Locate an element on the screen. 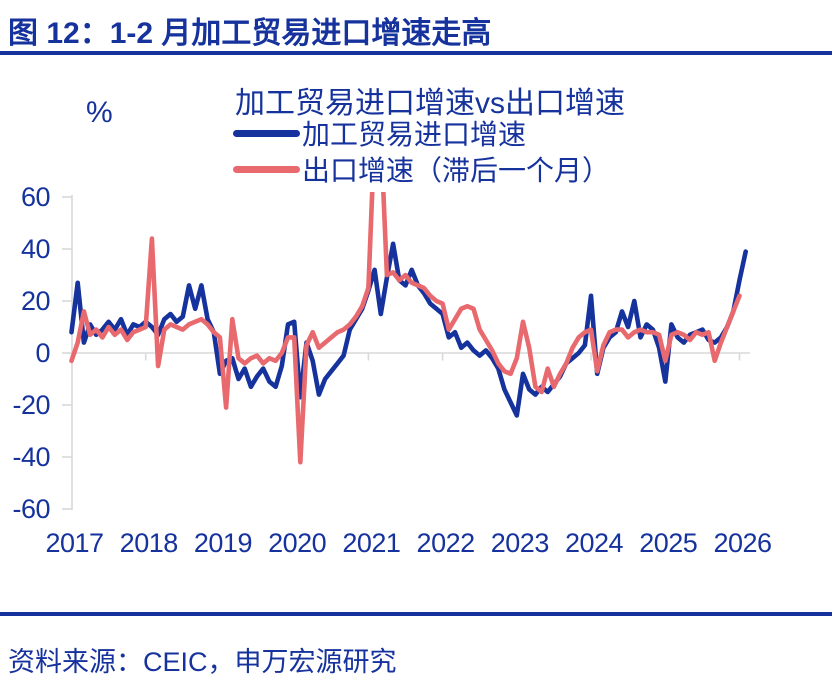 Image resolution: width=832 pixels, height=684 pixels. x-tick-label: 2025 is located at coordinates (668, 543).